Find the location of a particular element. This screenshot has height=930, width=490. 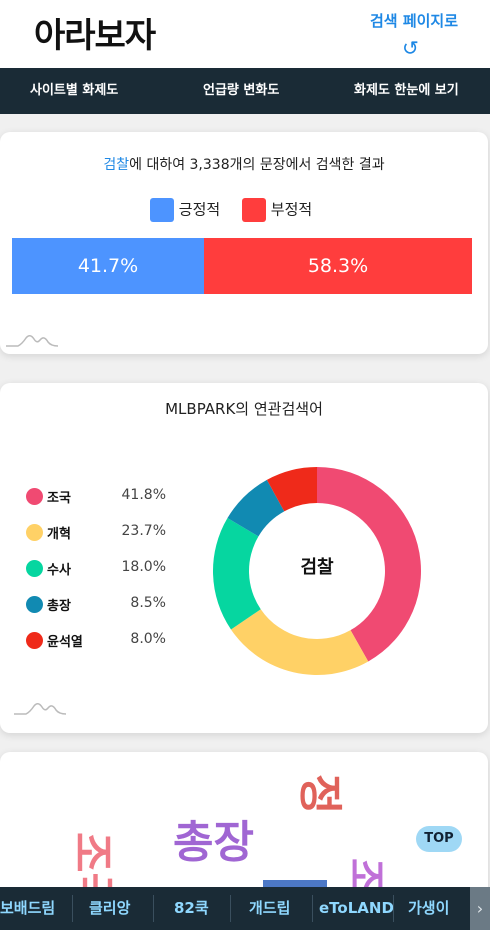

donut-slice-수사 is located at coordinates (237, 574).